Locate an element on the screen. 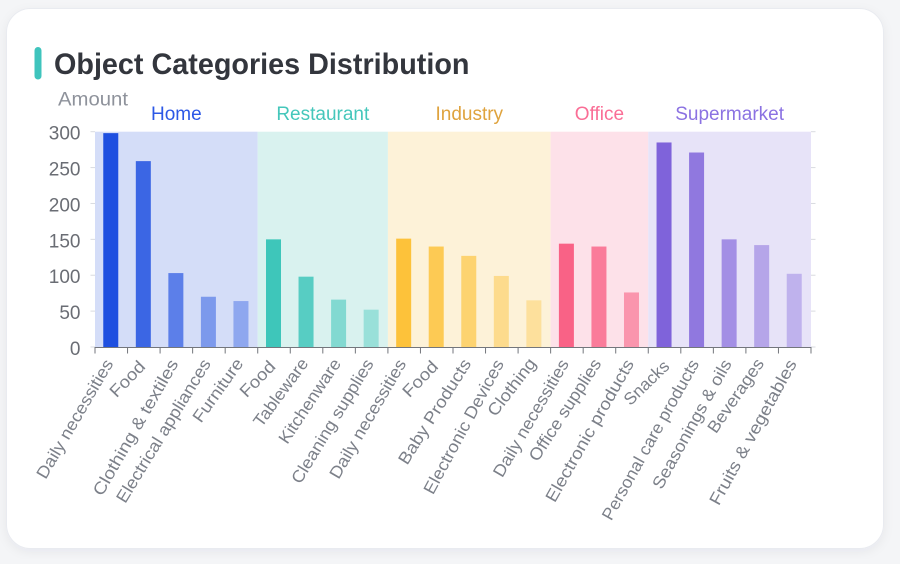 This screenshot has height=564, width=900. svg-text: 0 is located at coordinates (75, 349).